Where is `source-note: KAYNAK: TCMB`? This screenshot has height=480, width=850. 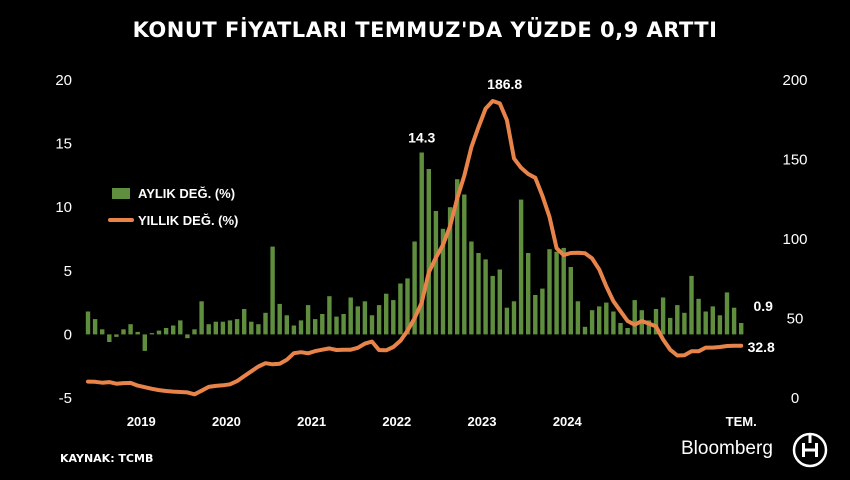 source-note: KAYNAK: TCMB is located at coordinates (107, 458).